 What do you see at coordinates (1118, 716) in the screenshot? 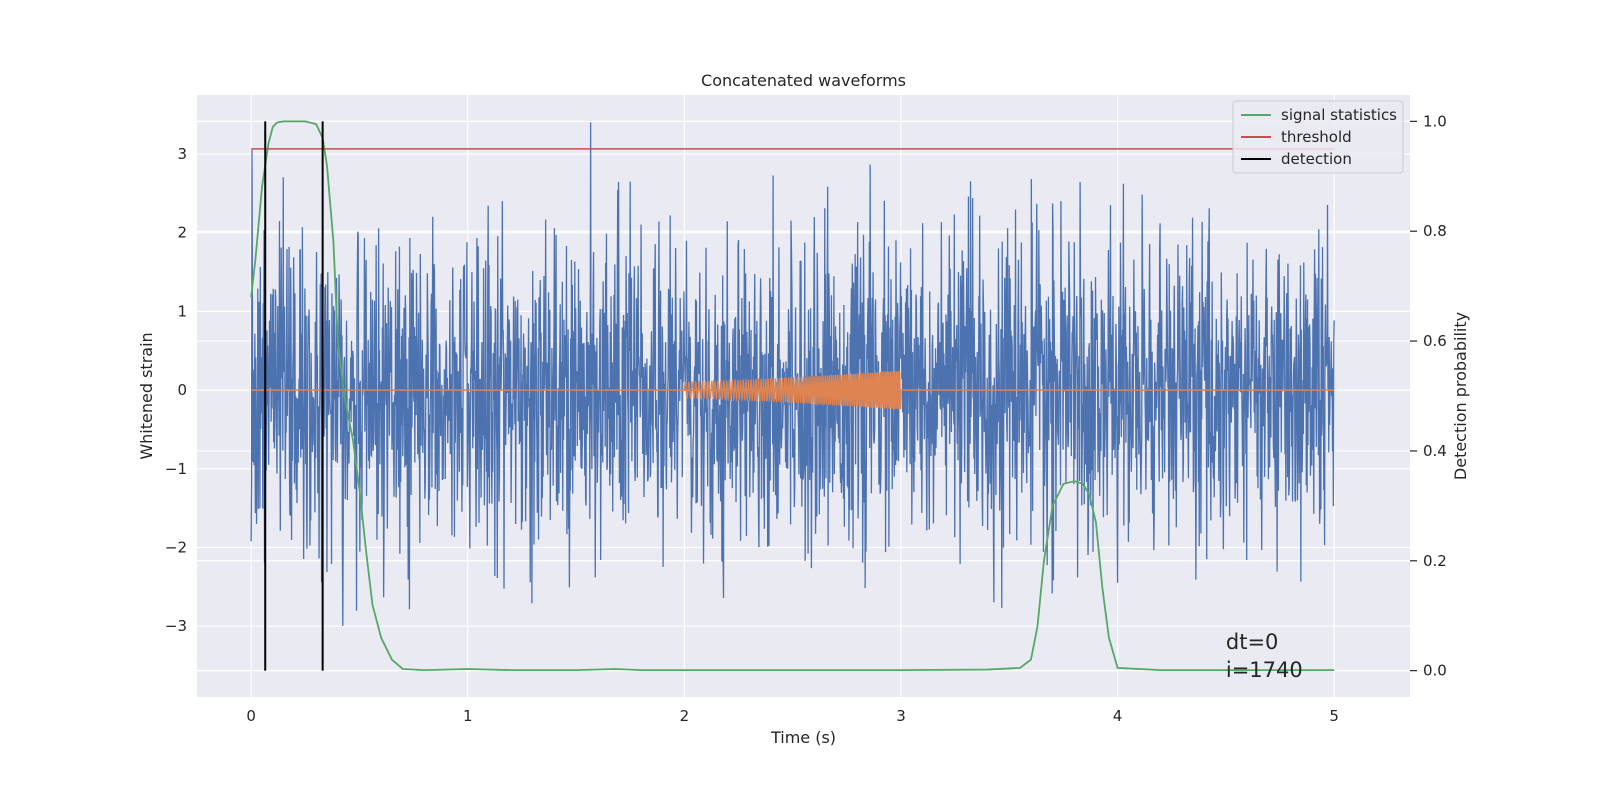
I see `x-tick-label: 4` at bounding box center [1118, 716].